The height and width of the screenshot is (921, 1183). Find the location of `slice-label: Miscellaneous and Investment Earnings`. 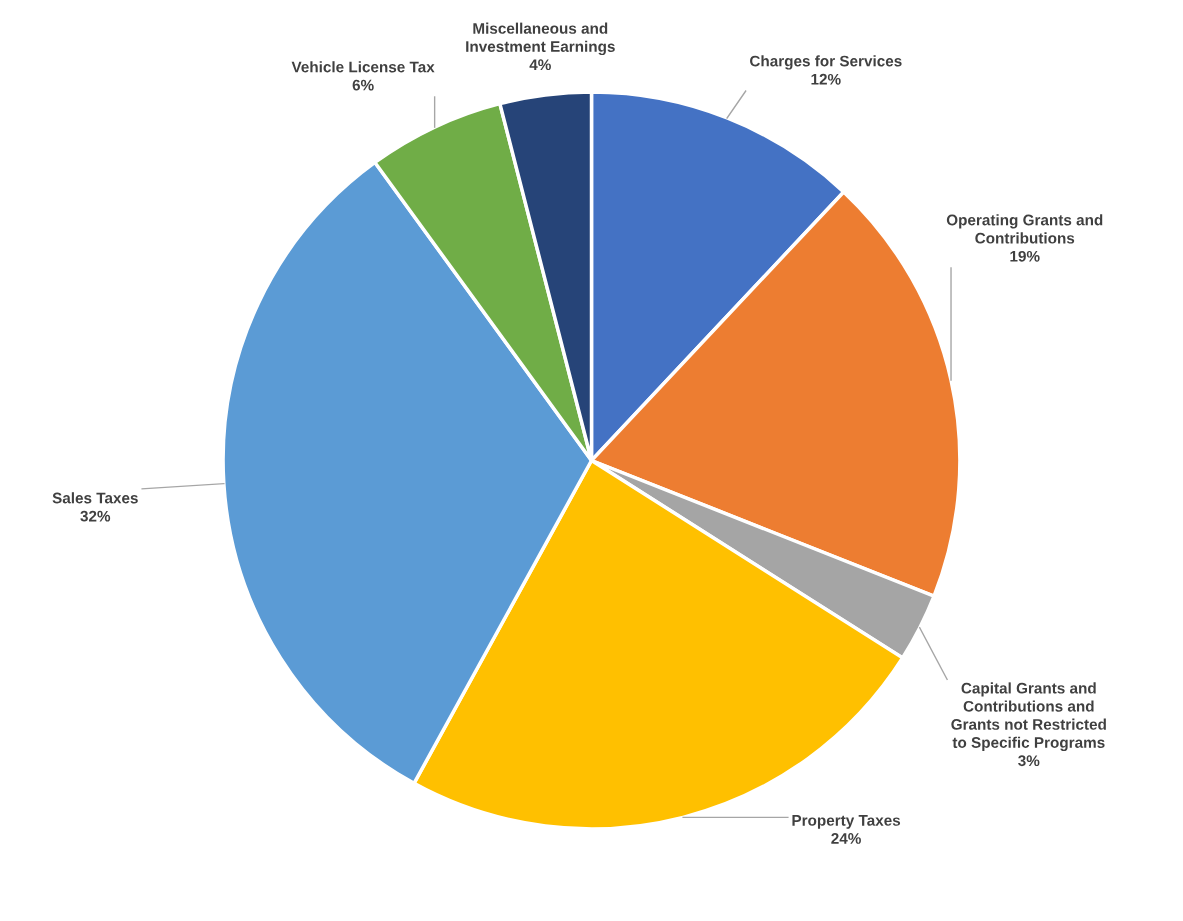

slice-label: Miscellaneous and Investment Earnings is located at coordinates (540, 39).